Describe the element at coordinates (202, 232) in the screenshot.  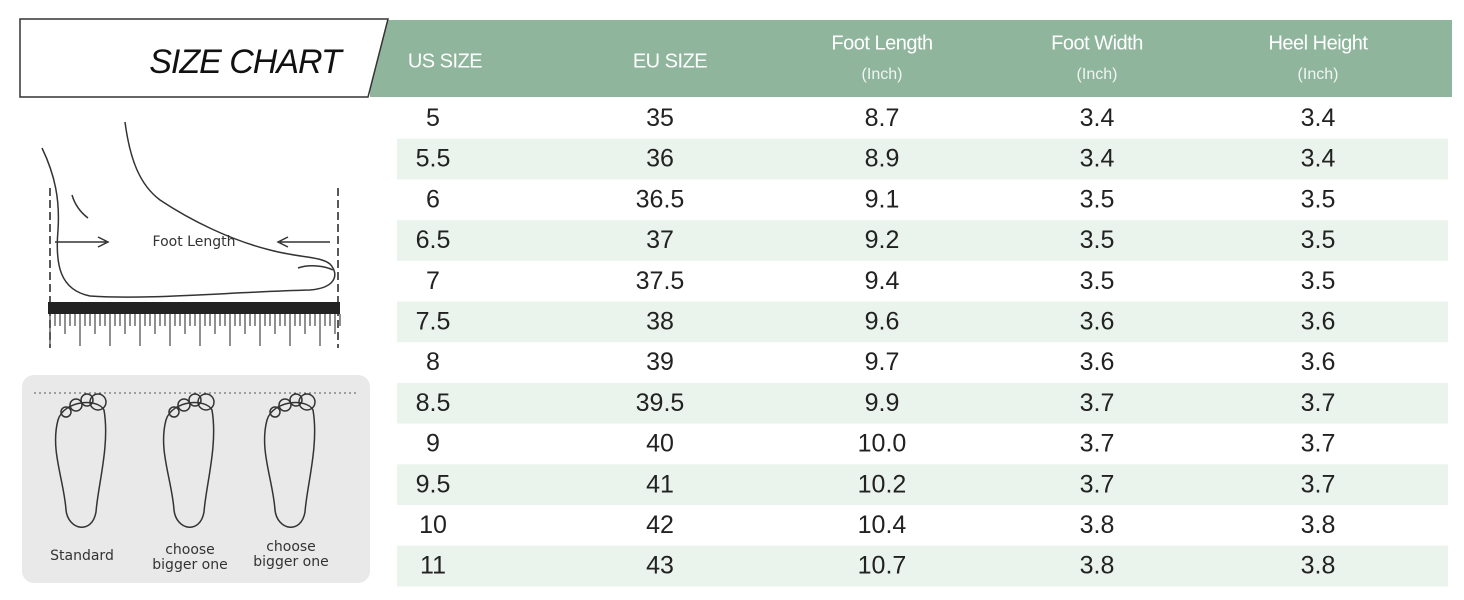
I see `foot-detail` at that location.